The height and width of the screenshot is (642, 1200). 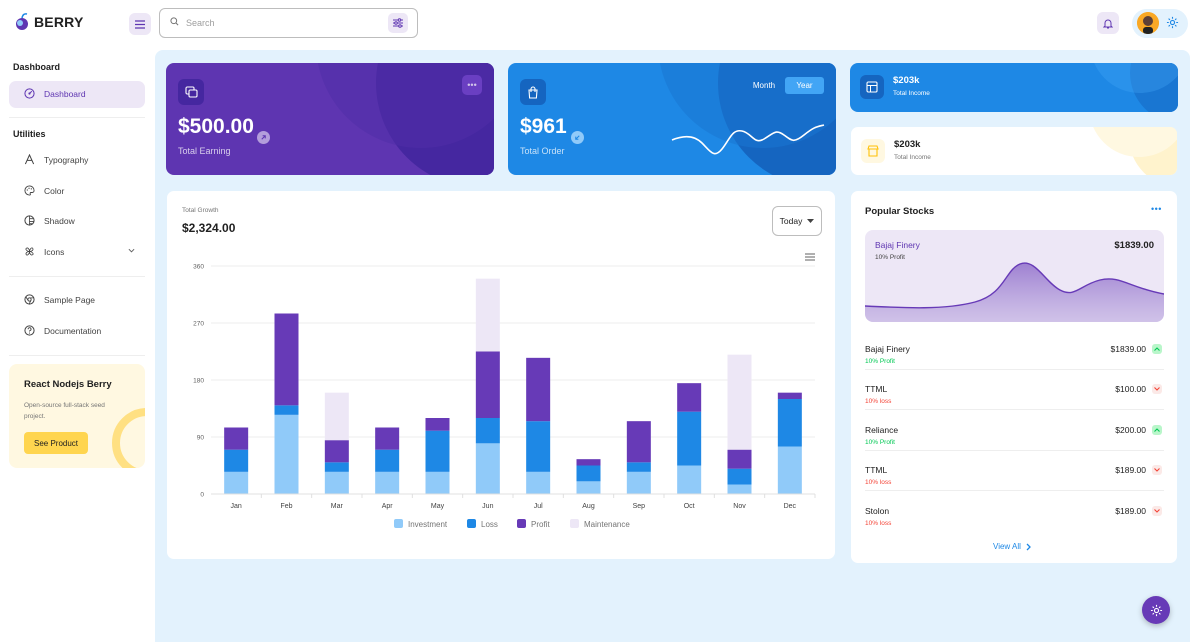 What do you see at coordinates (1130, 389) in the screenshot?
I see `stock-price: $100.00` at bounding box center [1130, 389].